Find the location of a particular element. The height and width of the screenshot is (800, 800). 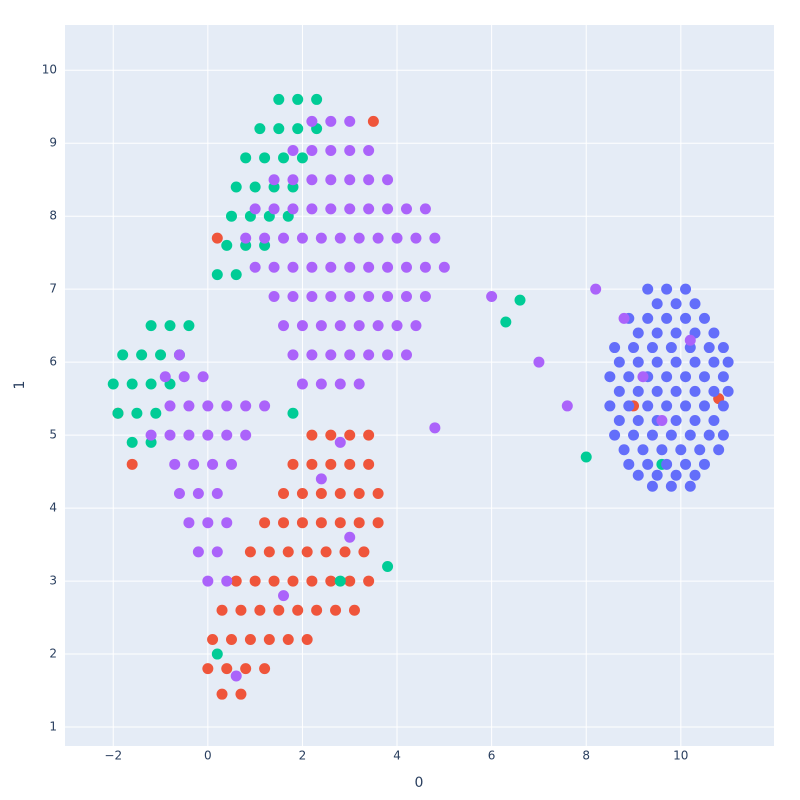

y-tick-label: 2 is located at coordinates (53, 654).